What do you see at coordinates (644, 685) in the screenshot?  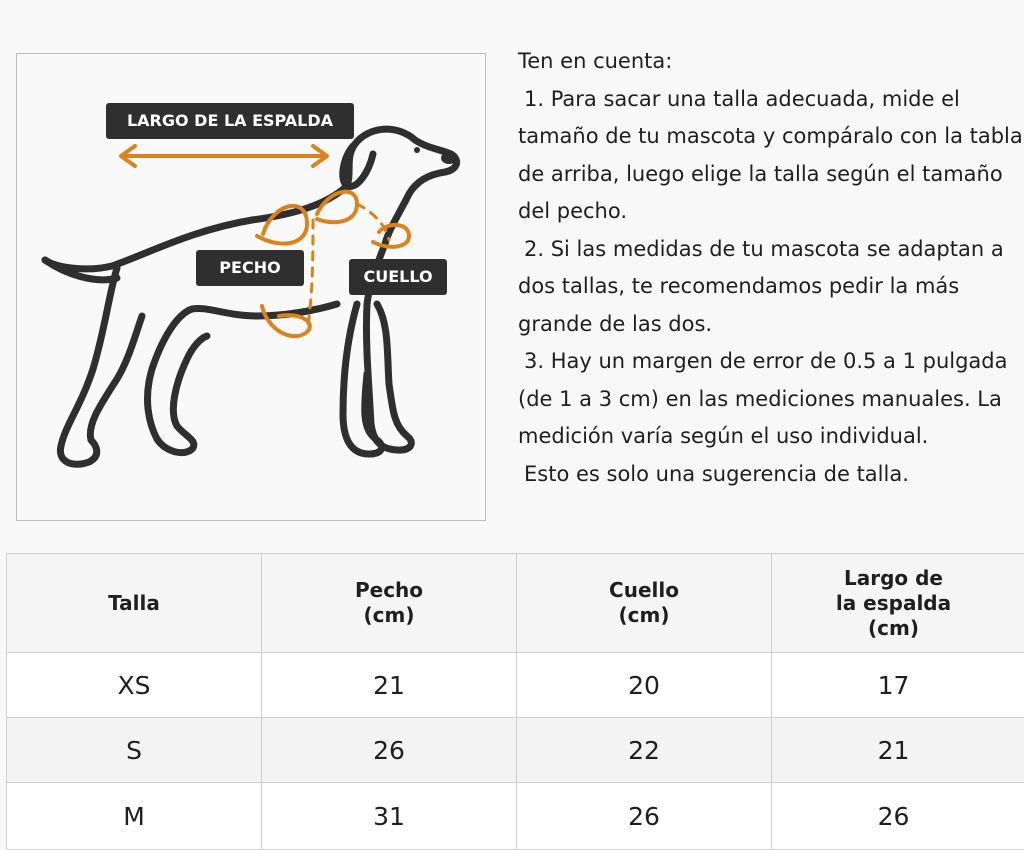 I see `cell-neck: 20` at bounding box center [644, 685].